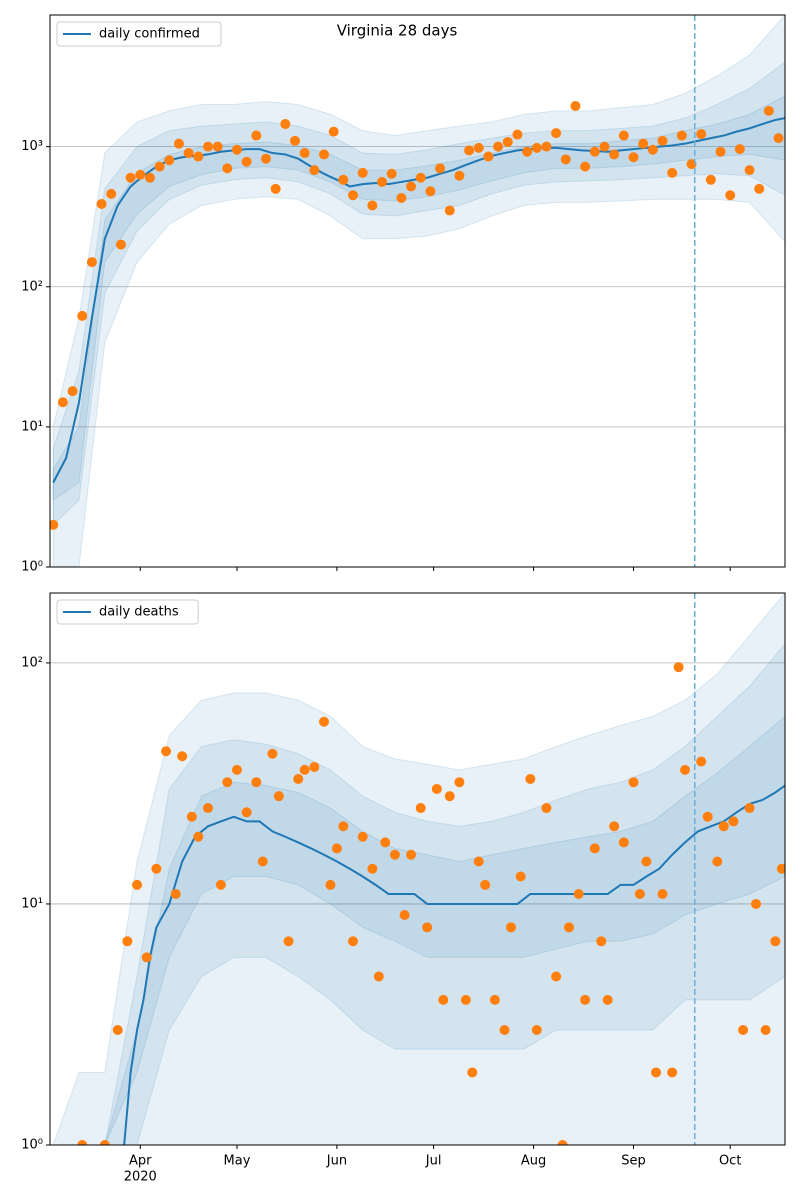 This screenshot has height=1200, width=800. What do you see at coordinates (237, 1161) in the screenshot?
I see `x-tick-label: May` at bounding box center [237, 1161].